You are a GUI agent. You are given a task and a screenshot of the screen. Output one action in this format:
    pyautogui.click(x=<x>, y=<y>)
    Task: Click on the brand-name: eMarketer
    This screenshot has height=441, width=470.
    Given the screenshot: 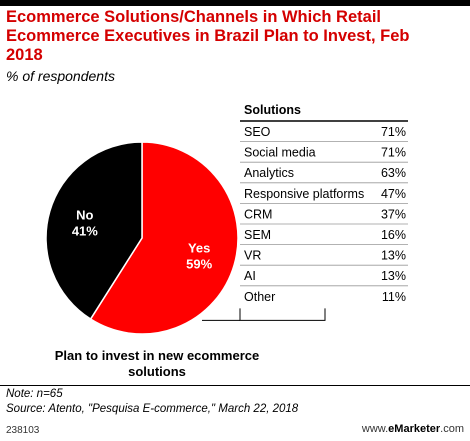 What is the action you would take?
    pyautogui.click(x=414, y=429)
    